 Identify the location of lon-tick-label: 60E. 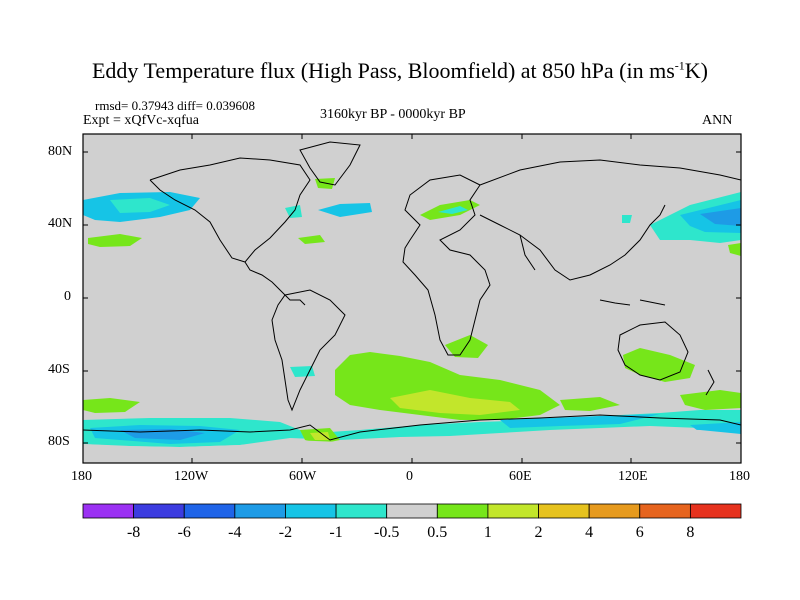
(520, 476).